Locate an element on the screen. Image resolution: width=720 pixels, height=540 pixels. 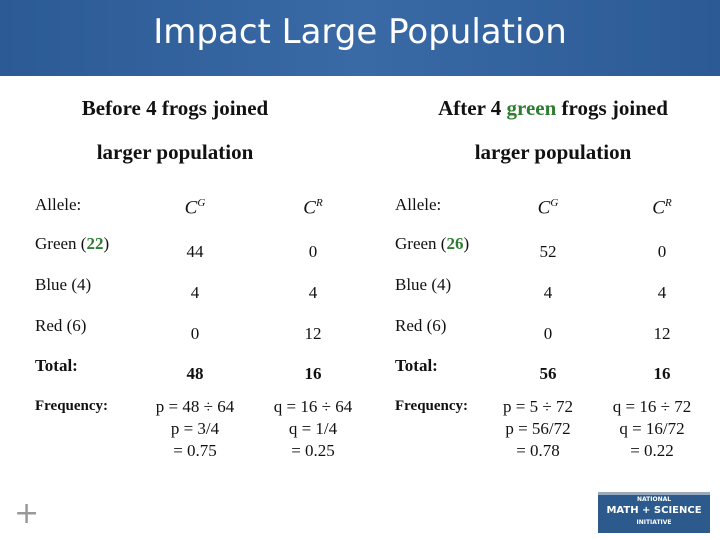
panel-heading: After 4 green frogs joined is located at coordinates (553, 108).